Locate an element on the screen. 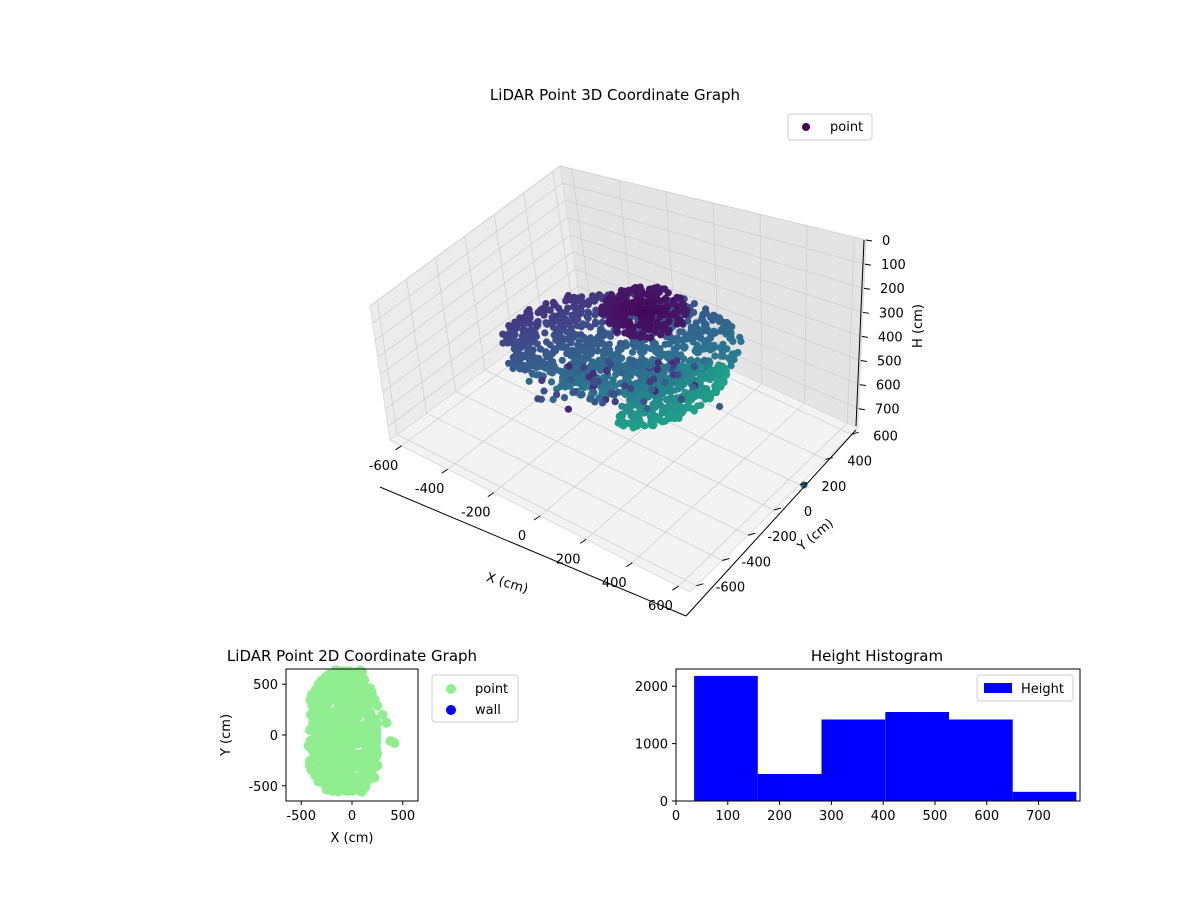  grid-3d-x-wall-line is located at coordinates (581, 236).